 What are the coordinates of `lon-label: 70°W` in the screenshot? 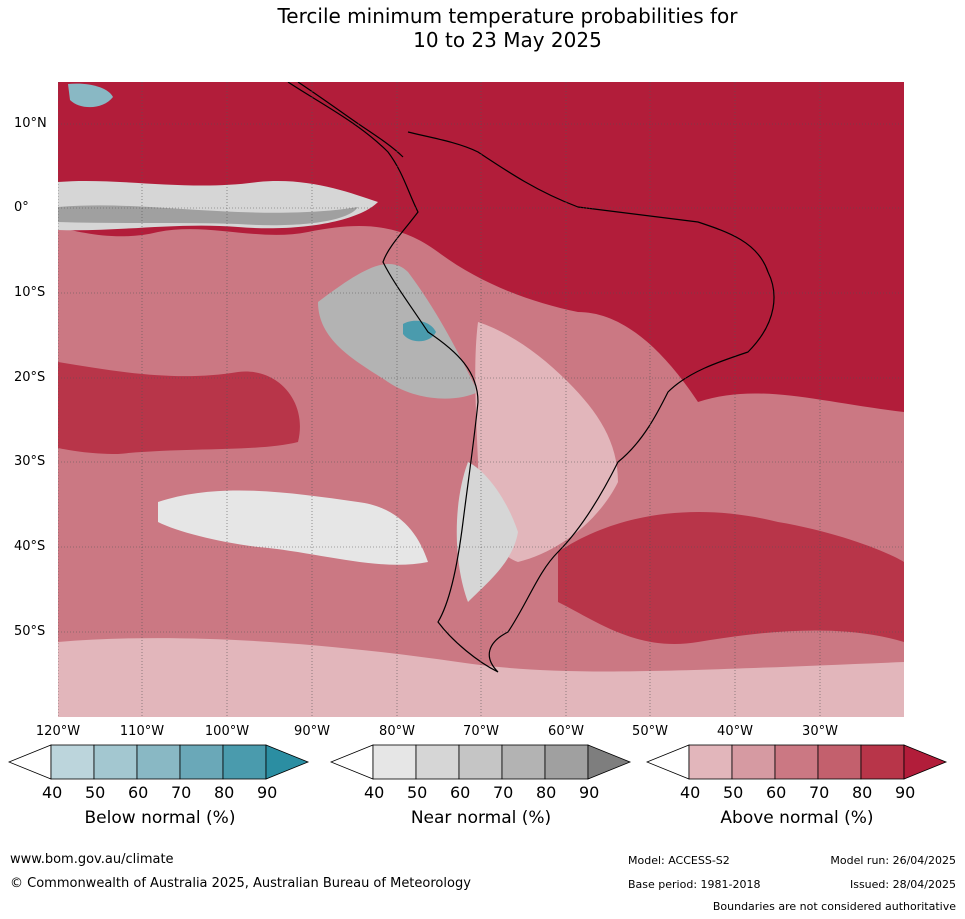 It's located at (481, 731).